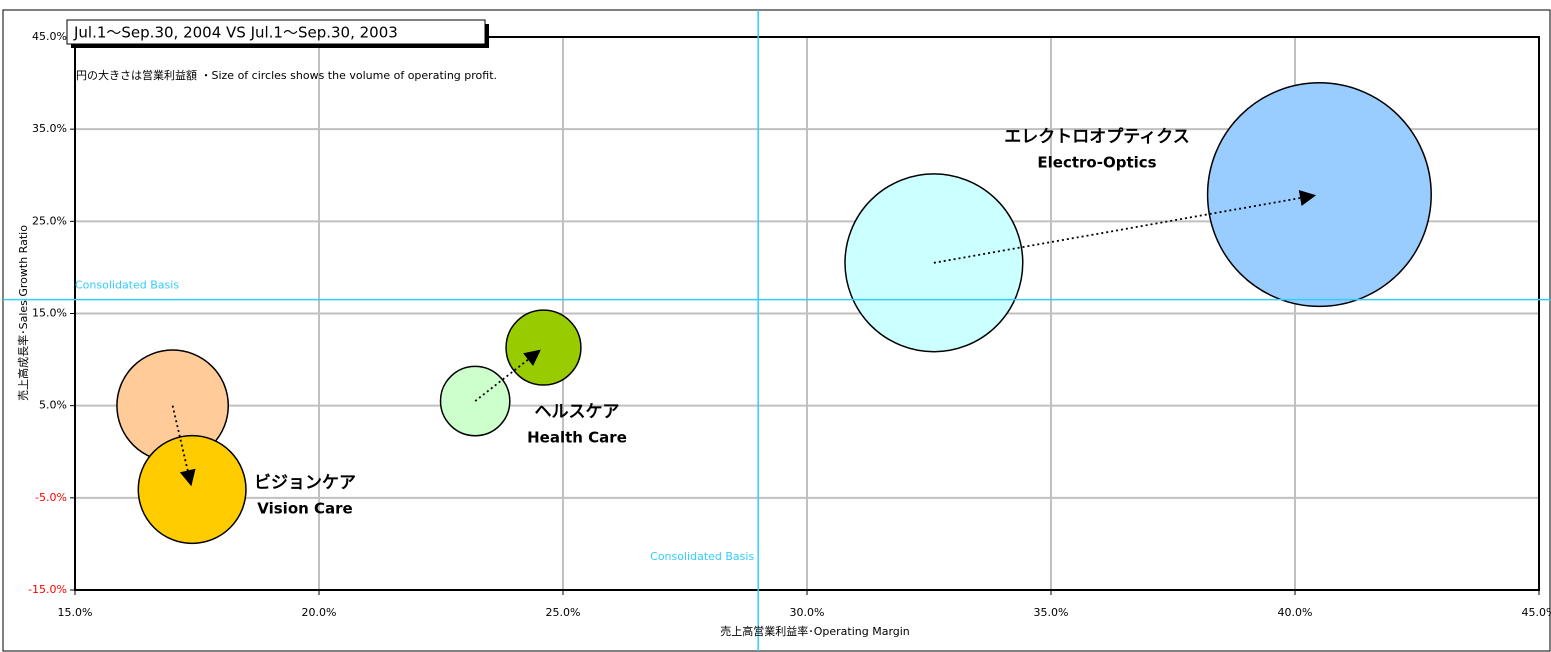 The width and height of the screenshot is (1551, 652). Describe the element at coordinates (51, 497) in the screenshot. I see `y-tick-label: -5.0%` at that location.